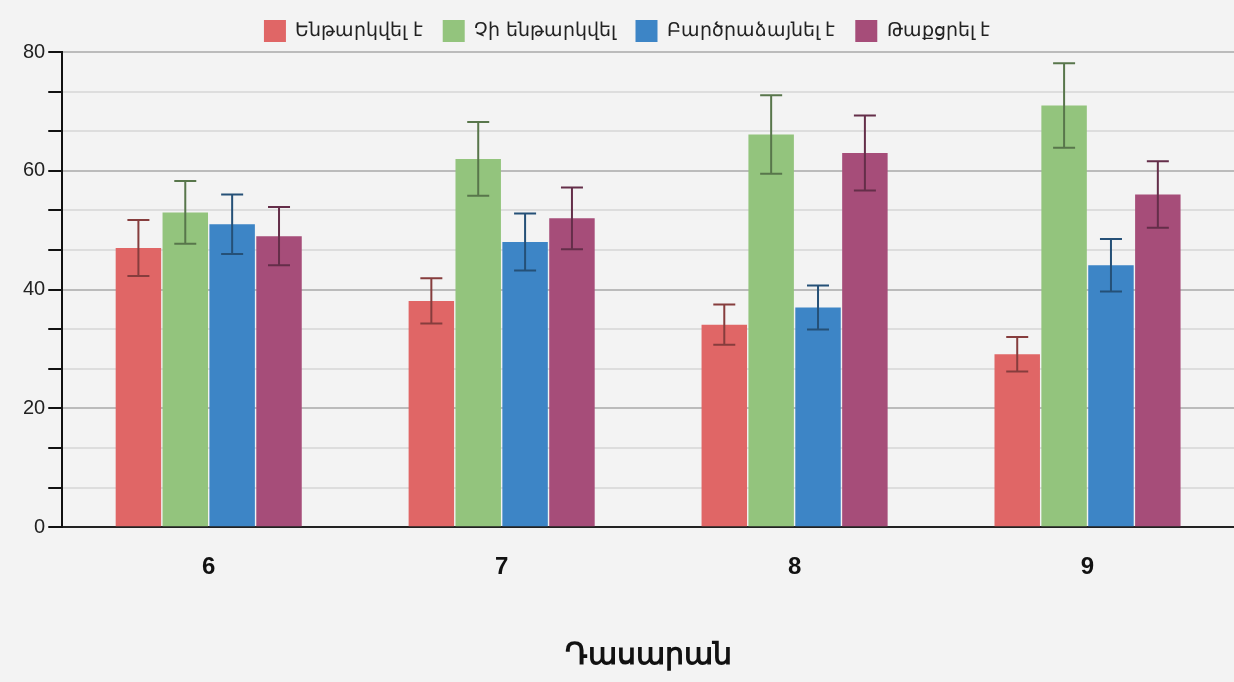 Image resolution: width=1234 pixels, height=682 pixels. I want to click on x-tick-label: 9, so click(1087, 566).